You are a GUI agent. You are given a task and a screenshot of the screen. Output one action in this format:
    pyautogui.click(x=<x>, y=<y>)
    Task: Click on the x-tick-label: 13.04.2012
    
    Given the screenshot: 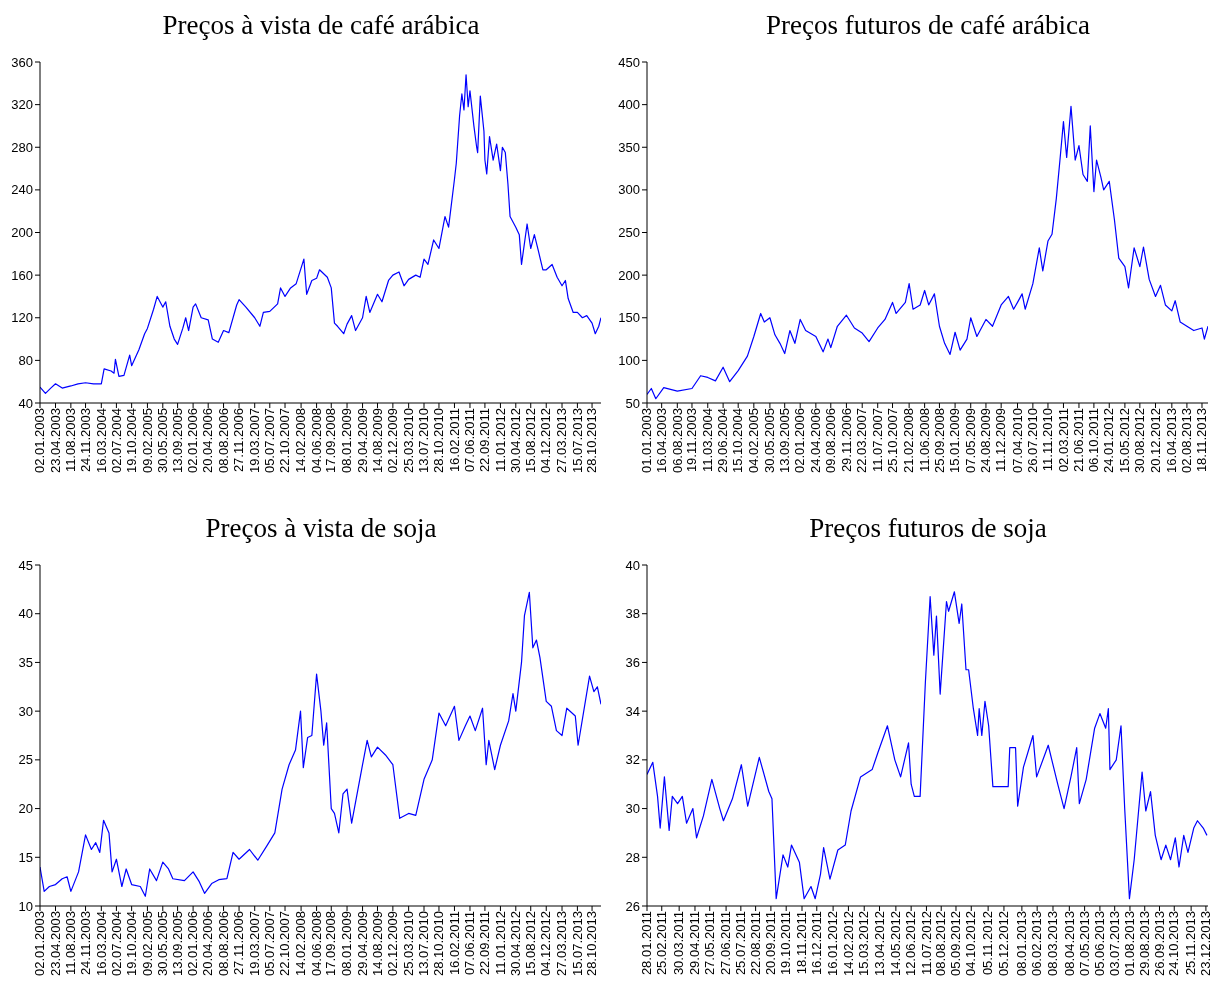 What is the action you would take?
    pyautogui.click(x=879, y=944)
    